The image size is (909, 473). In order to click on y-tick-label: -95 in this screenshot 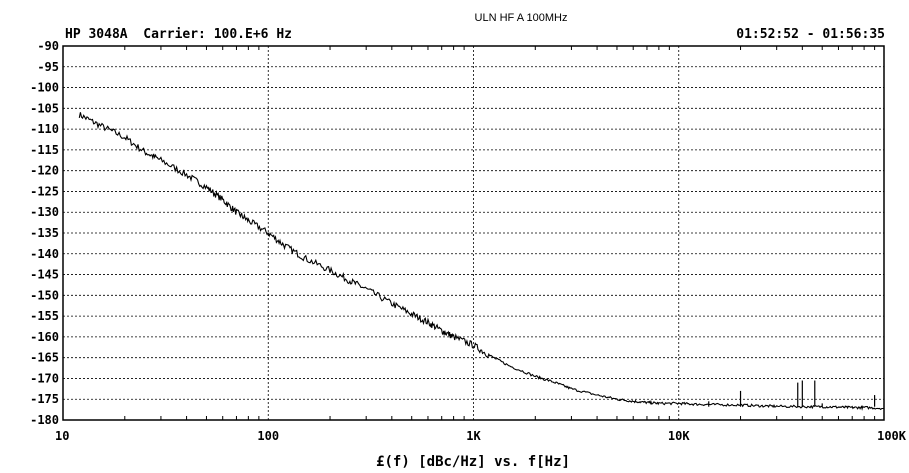, I will do `click(48, 67)`.